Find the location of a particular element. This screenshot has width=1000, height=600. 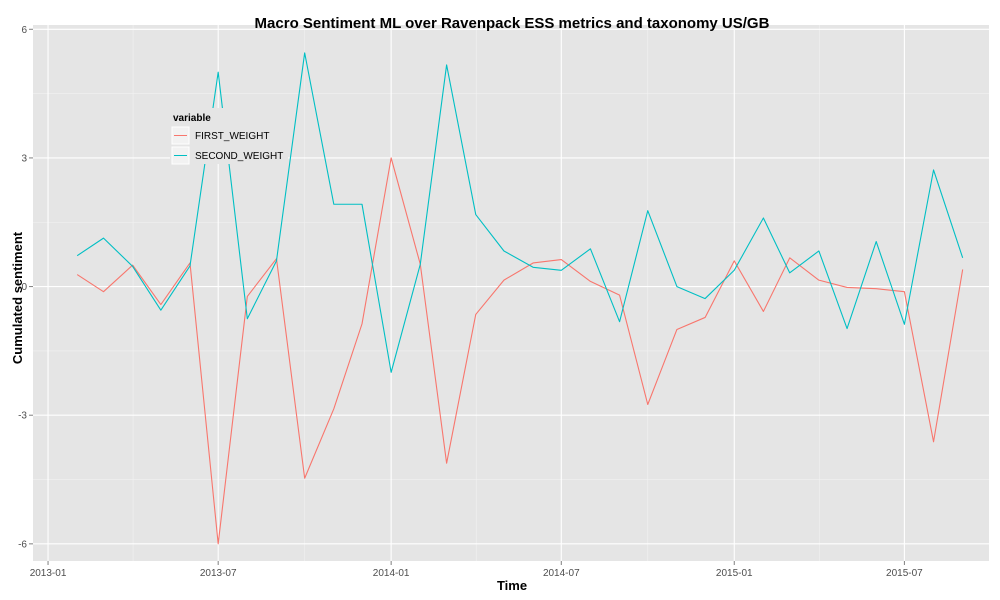

x-tick-label: 2015-01 is located at coordinates (734, 573).